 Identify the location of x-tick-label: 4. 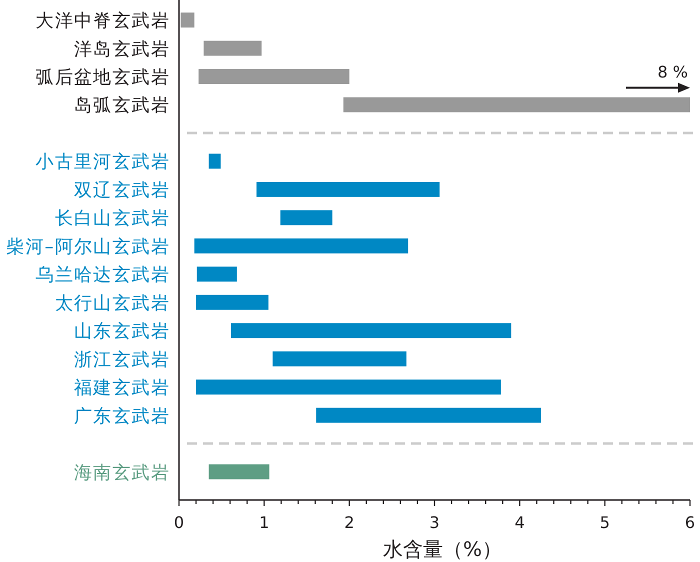
(519, 522).